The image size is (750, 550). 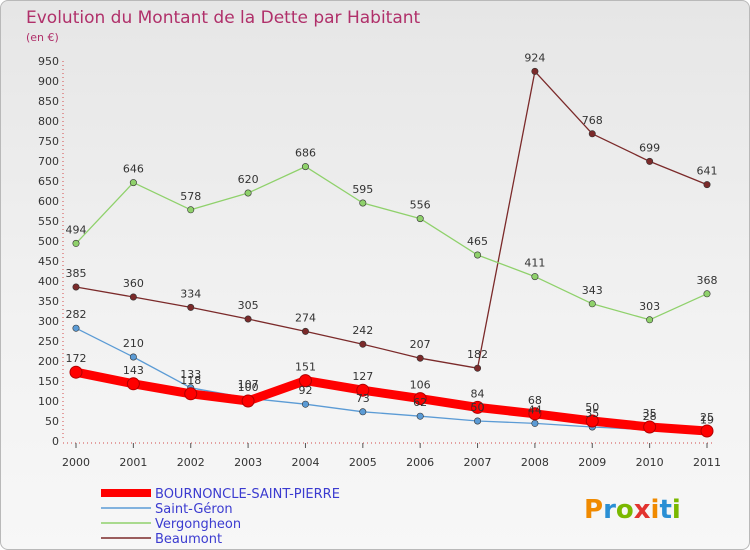 I want to click on y-tick-label: 850, so click(x=48, y=101).